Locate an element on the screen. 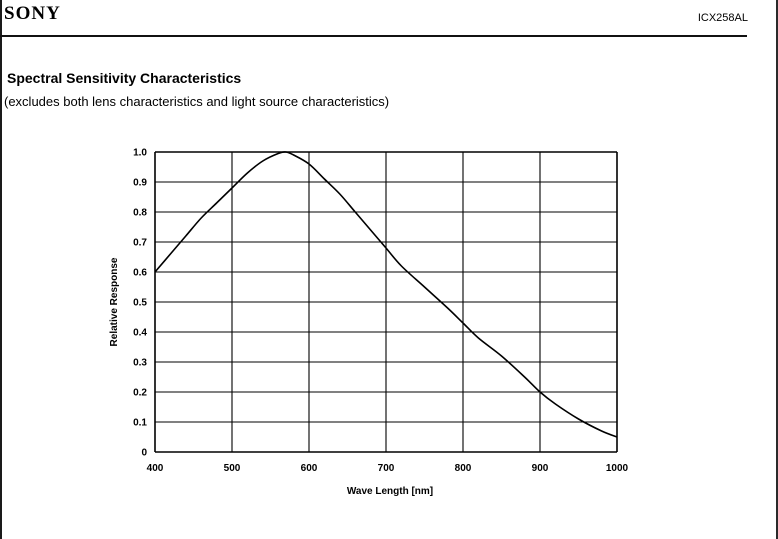 The width and height of the screenshot is (778, 539). header-divider is located at coordinates (373, 36).